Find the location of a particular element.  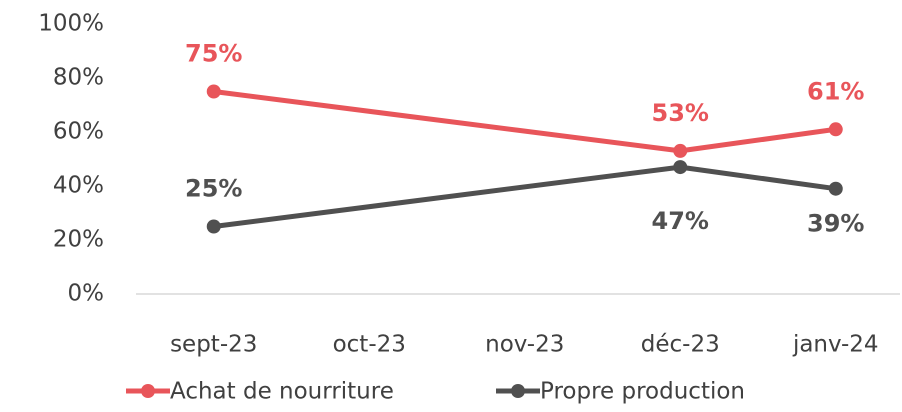

y-tick-label: 80% is located at coordinates (78, 78).